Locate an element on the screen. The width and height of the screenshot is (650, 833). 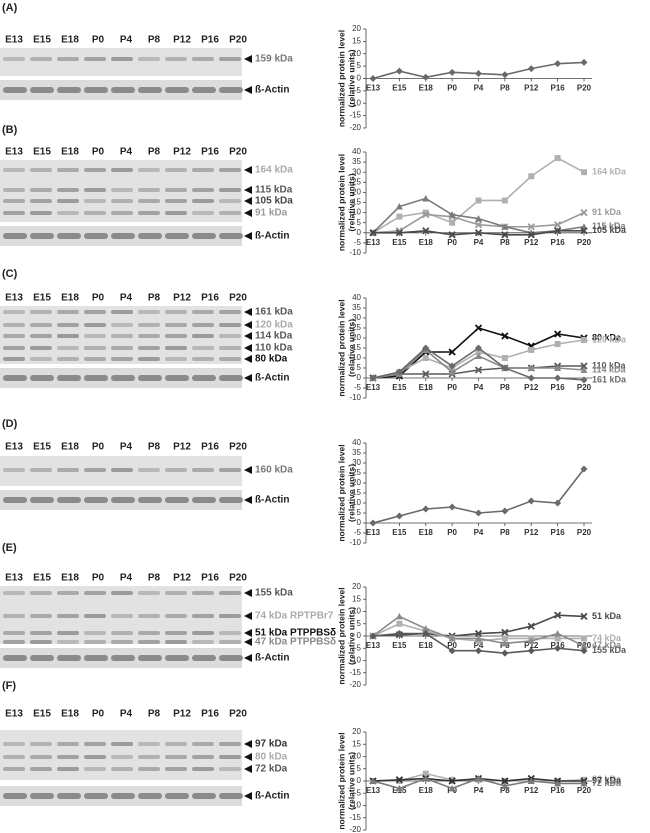
band-label: 115 kDa is located at coordinates (274, 190).